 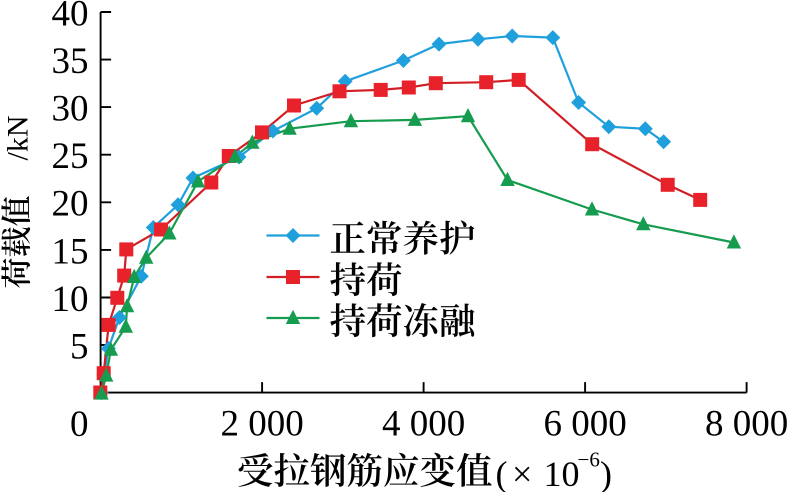 I want to click on svg-text: 30, so click(x=70, y=109).